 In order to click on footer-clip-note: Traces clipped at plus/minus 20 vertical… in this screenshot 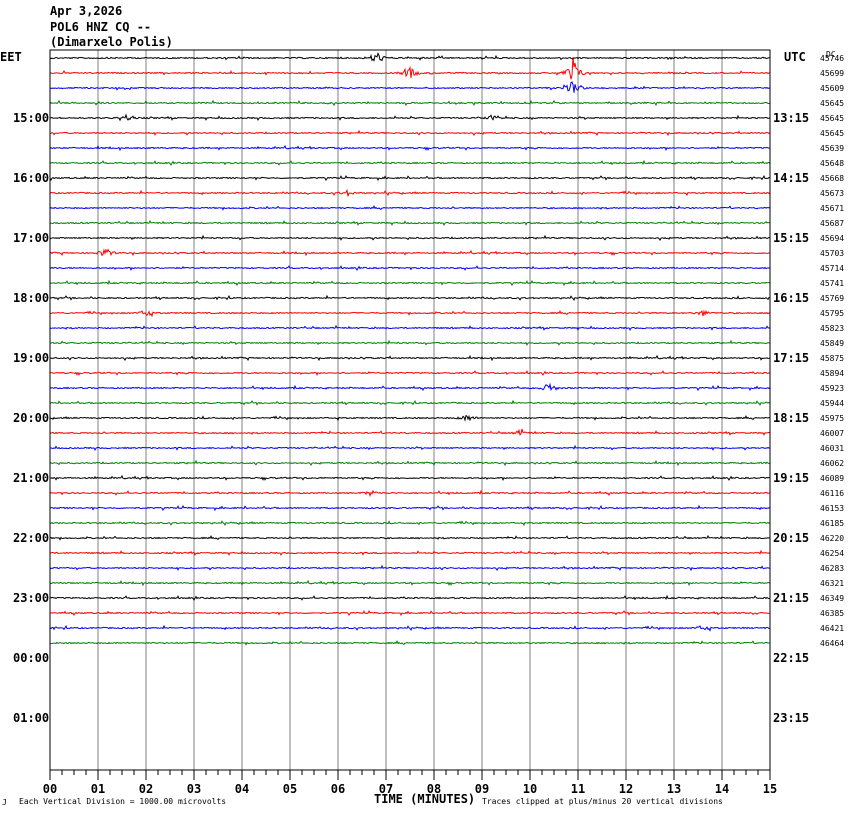, I will do `click(602, 801)`.